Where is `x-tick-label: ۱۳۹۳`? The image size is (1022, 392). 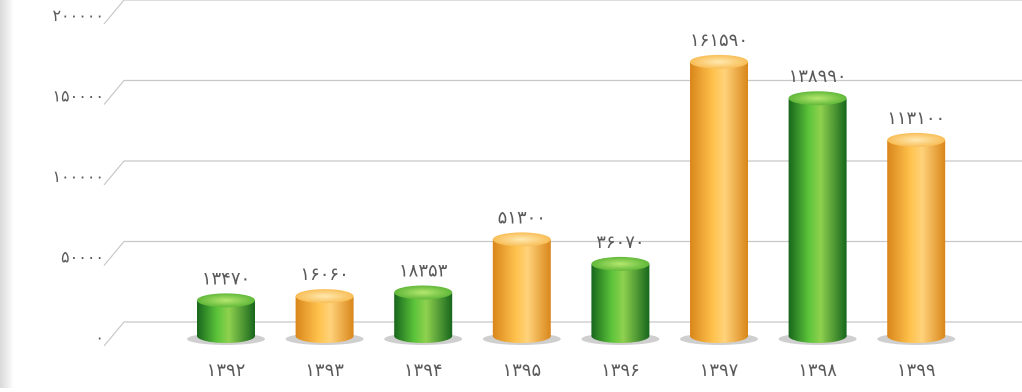 x-tick-label: ۱۳۹۳ is located at coordinates (324, 370).